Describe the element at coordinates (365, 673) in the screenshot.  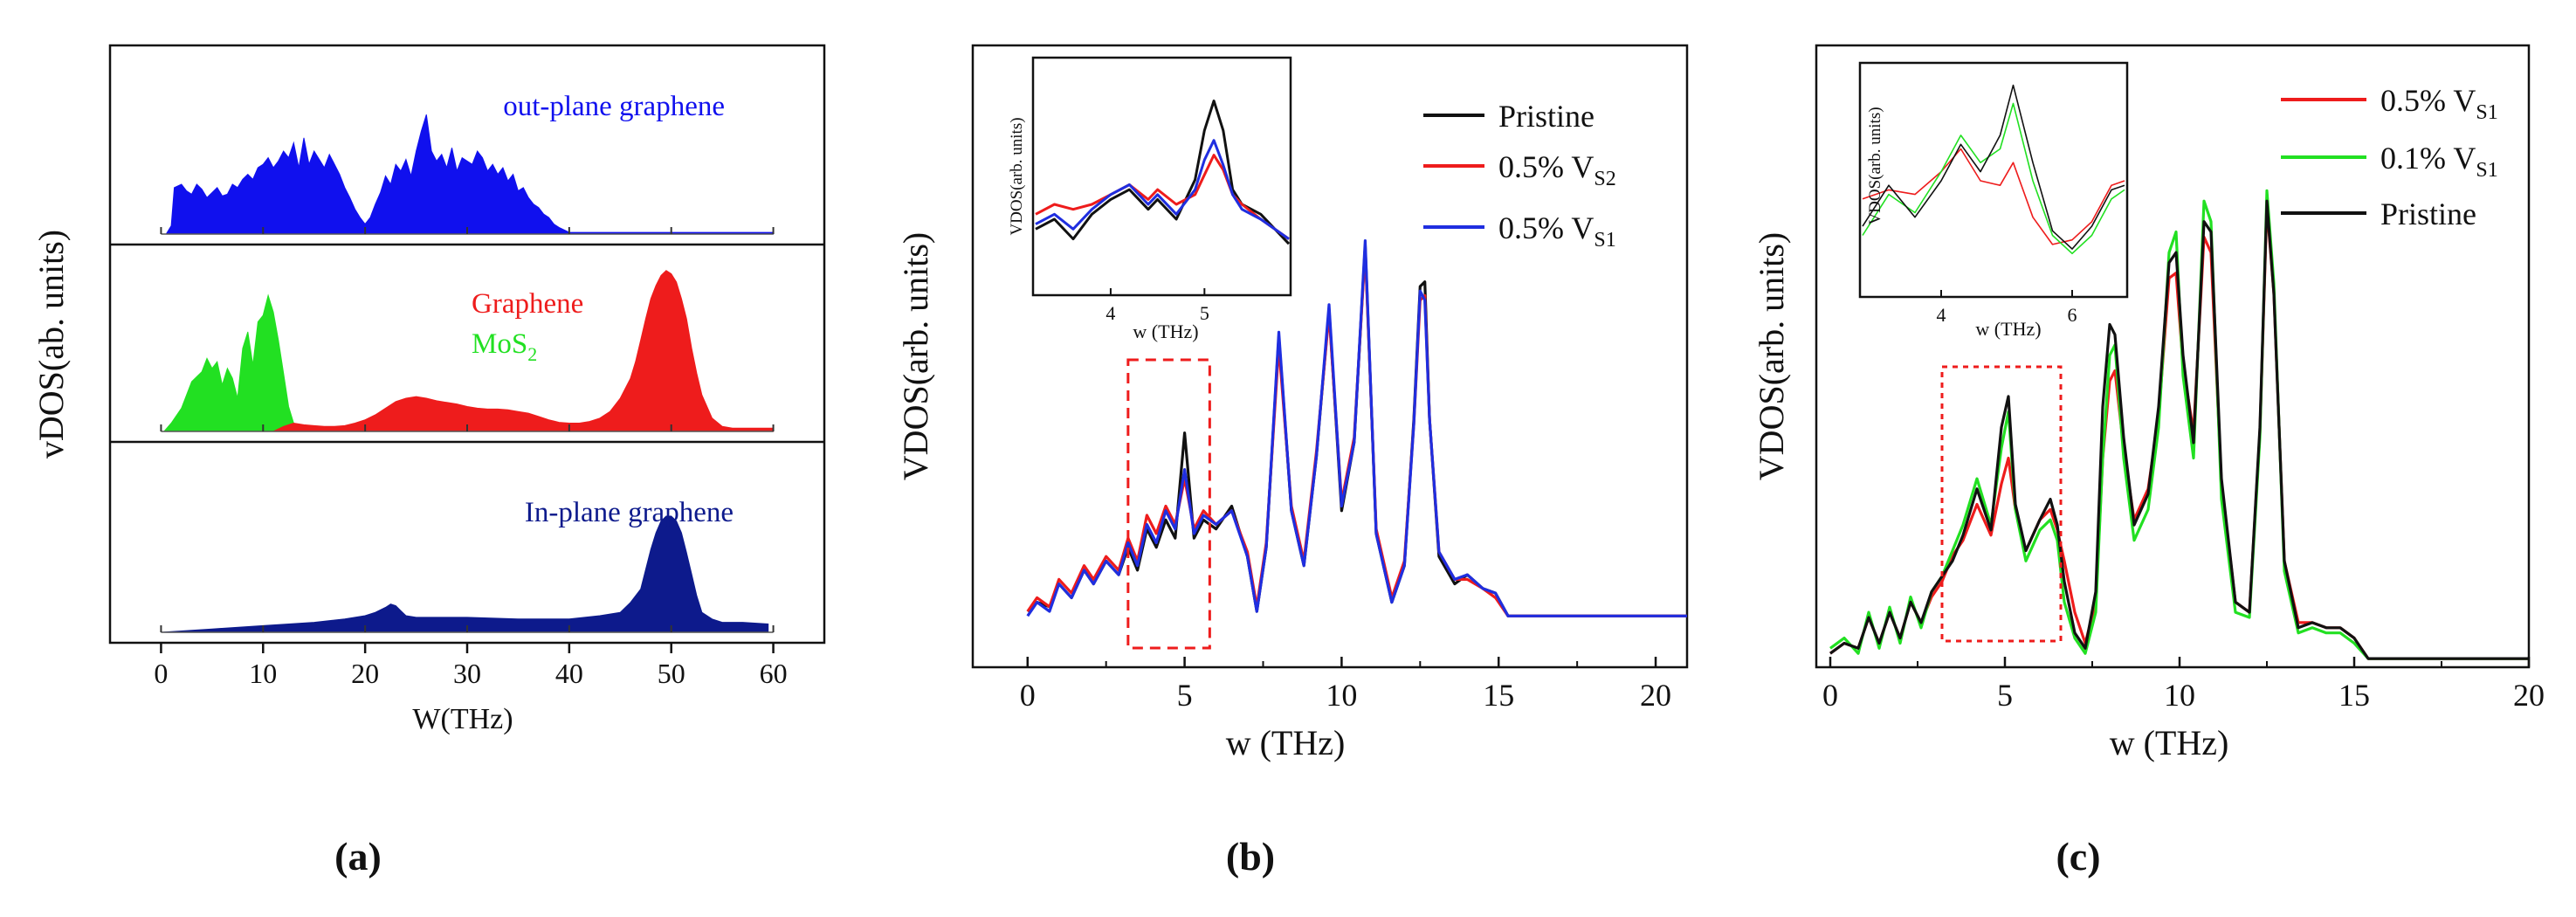
I see `a-xtick-label: 20` at that location.